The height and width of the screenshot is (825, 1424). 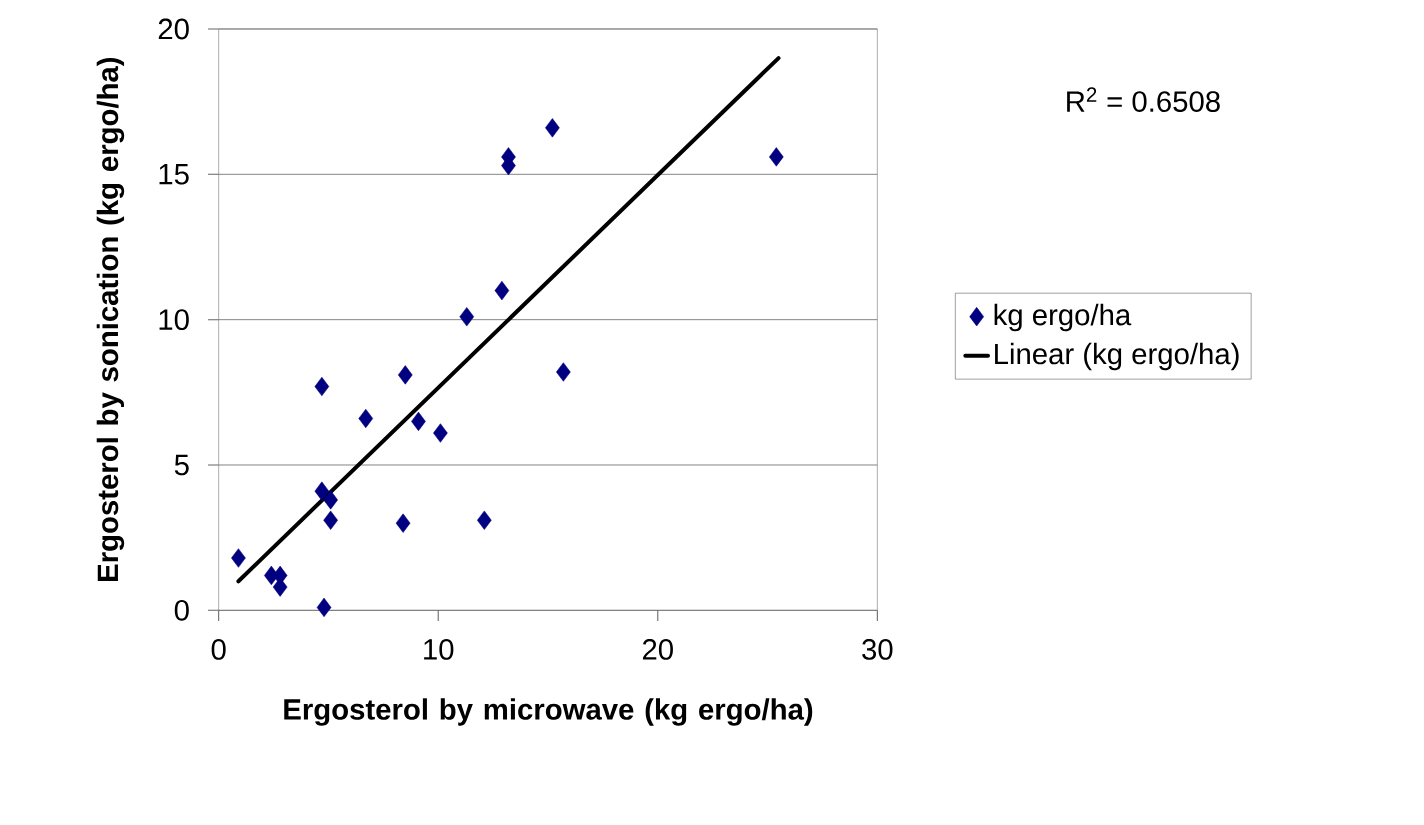 What do you see at coordinates (1117, 356) in the screenshot?
I see `legend-label: Linear (kg ergo/ha)` at bounding box center [1117, 356].